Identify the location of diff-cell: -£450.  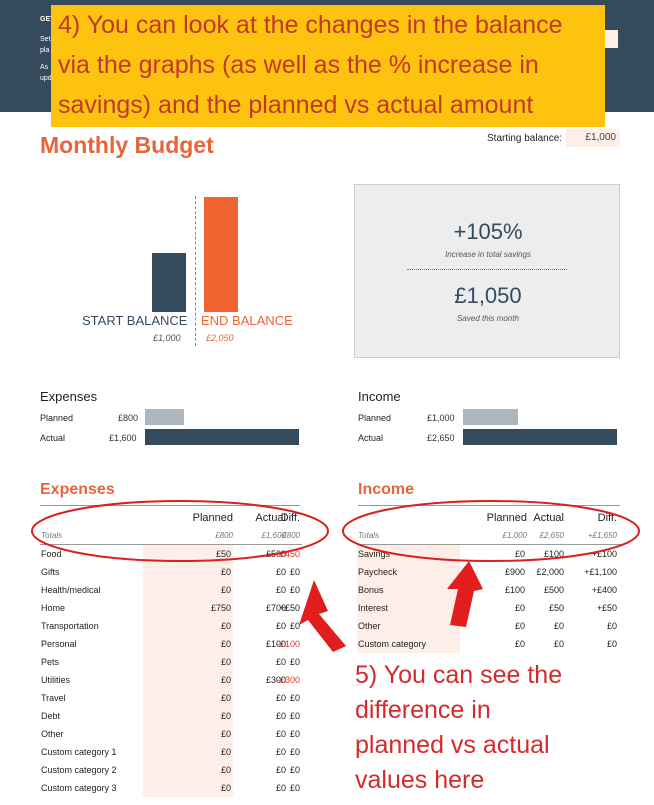
(288, 554).